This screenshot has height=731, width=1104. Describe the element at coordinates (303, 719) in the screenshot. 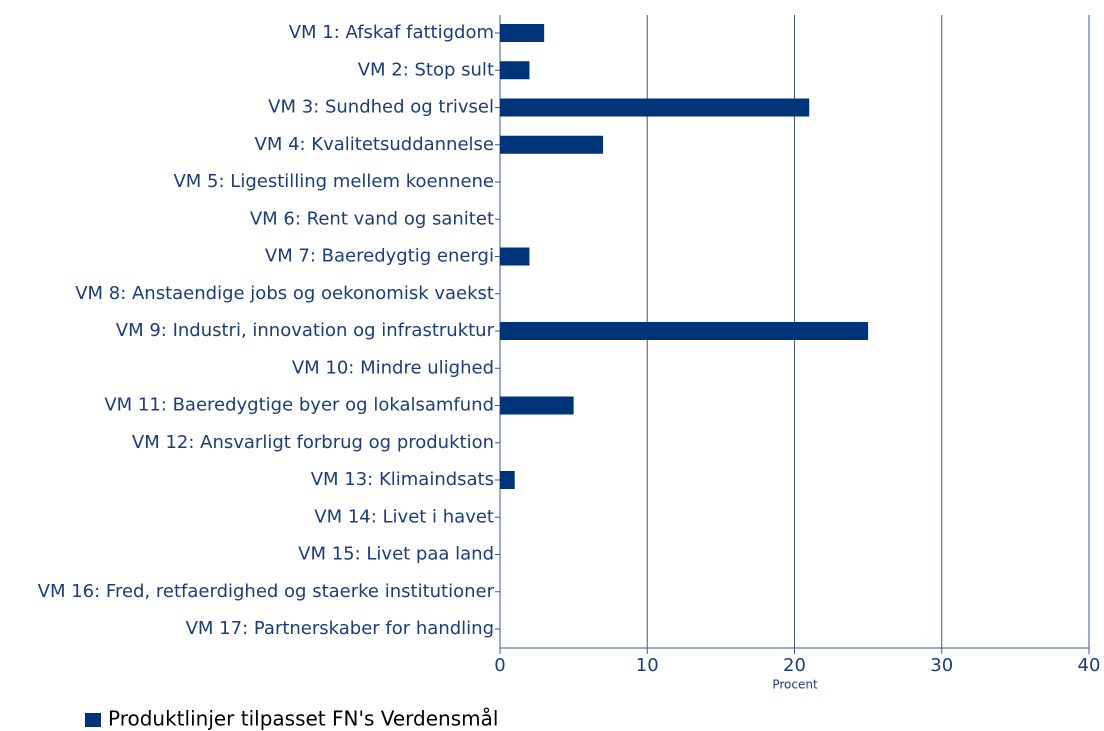

I see `legend-label: Produktlinjer tilpasset FN's Verdensmål` at that location.